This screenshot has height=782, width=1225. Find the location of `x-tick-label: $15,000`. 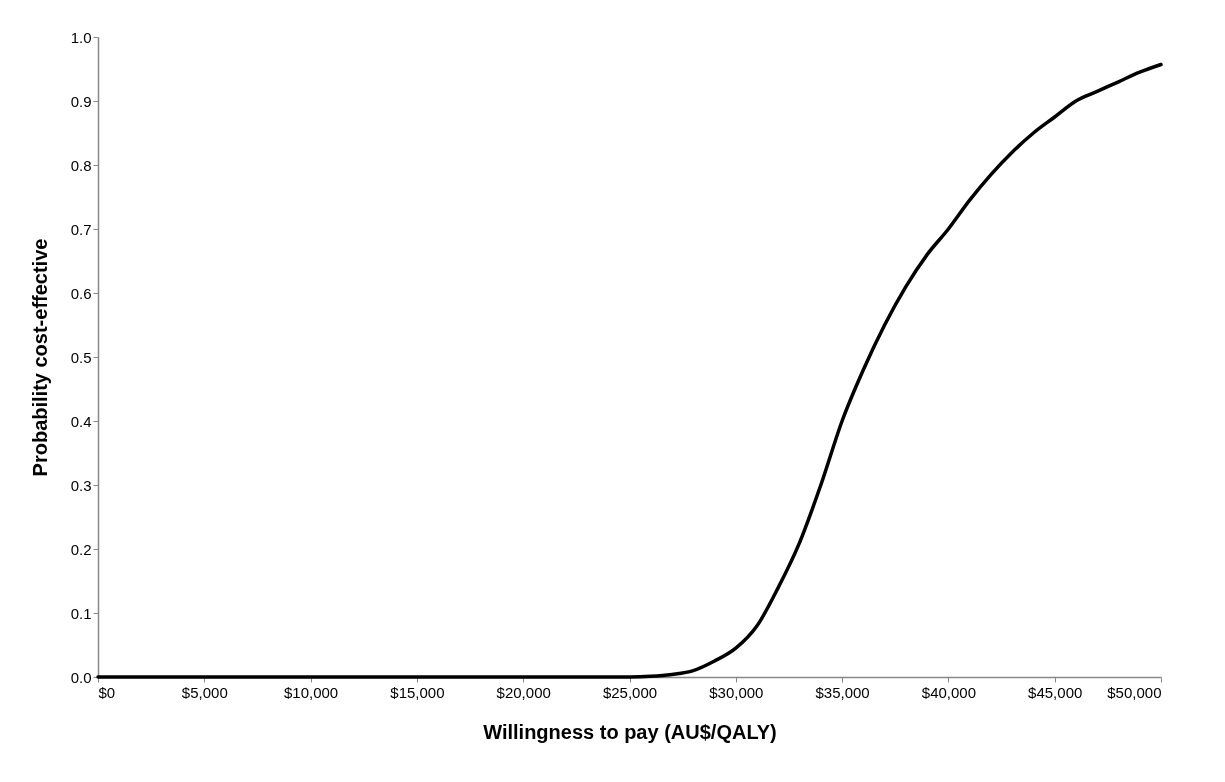

x-tick-label: $15,000 is located at coordinates (417, 692).